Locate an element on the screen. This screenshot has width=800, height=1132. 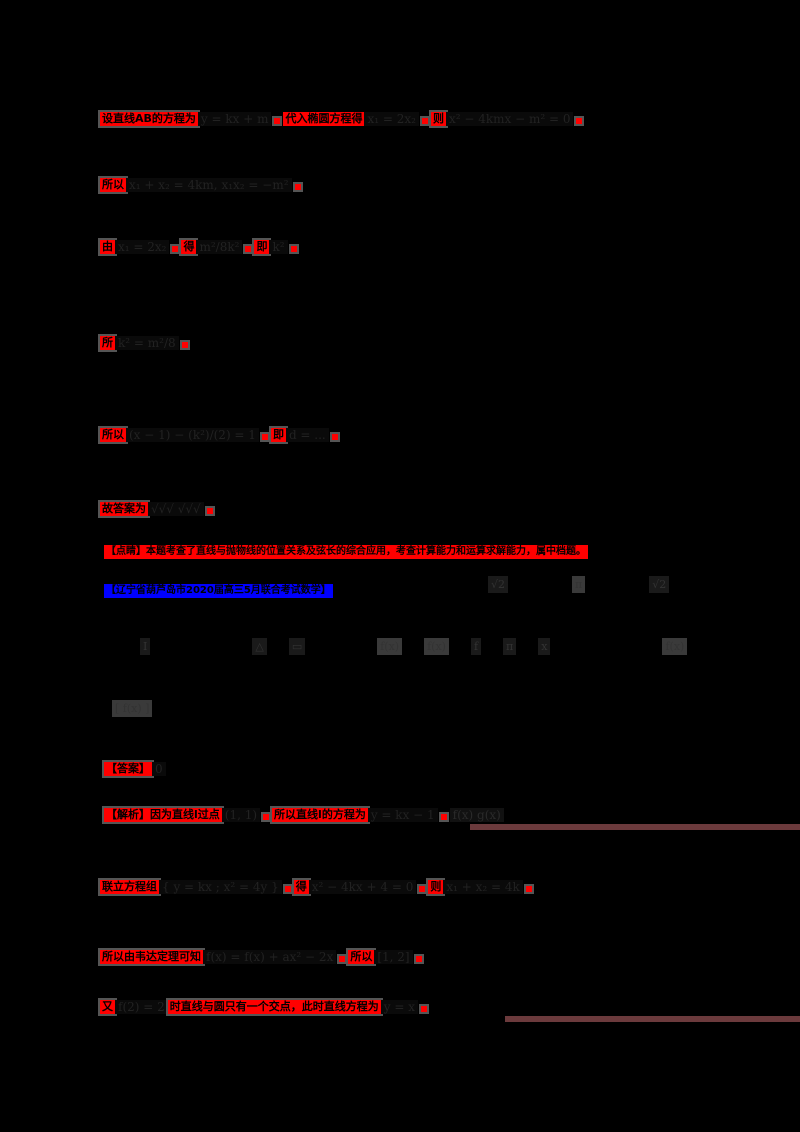
math-formula: k² = m²/8 is located at coordinates (147, 343).